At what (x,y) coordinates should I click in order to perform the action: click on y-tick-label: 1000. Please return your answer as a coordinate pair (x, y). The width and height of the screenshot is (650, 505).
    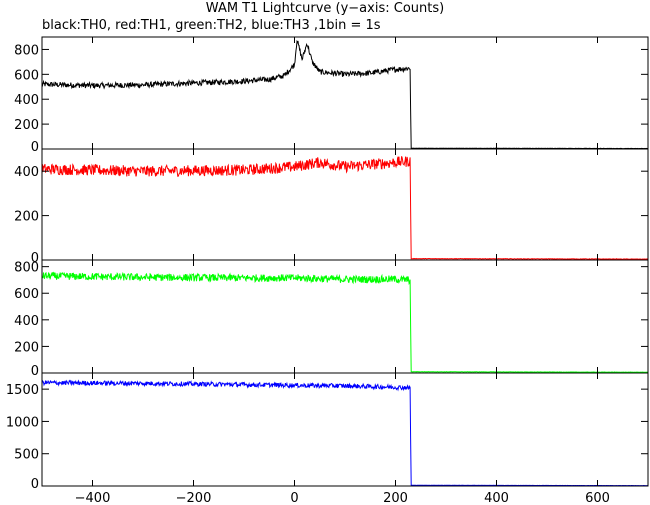
    Looking at the image, I should click on (22, 422).